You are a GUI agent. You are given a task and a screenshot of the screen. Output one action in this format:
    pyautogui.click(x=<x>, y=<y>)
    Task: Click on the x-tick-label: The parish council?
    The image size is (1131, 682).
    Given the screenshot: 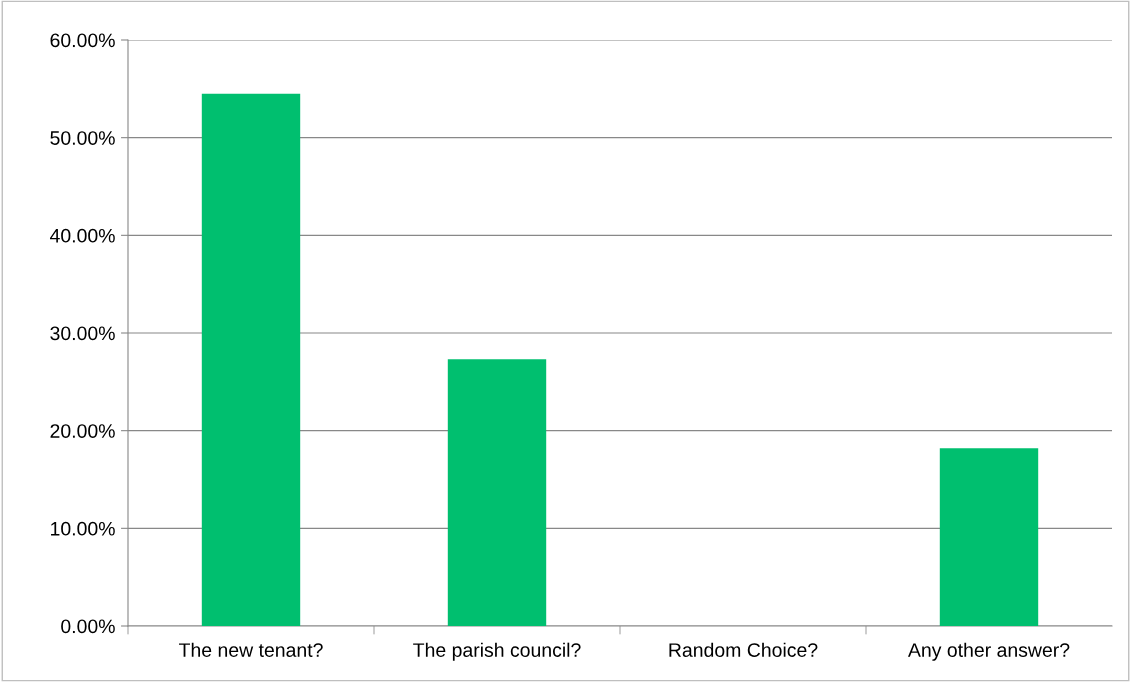 What is the action you would take?
    pyautogui.click(x=497, y=651)
    